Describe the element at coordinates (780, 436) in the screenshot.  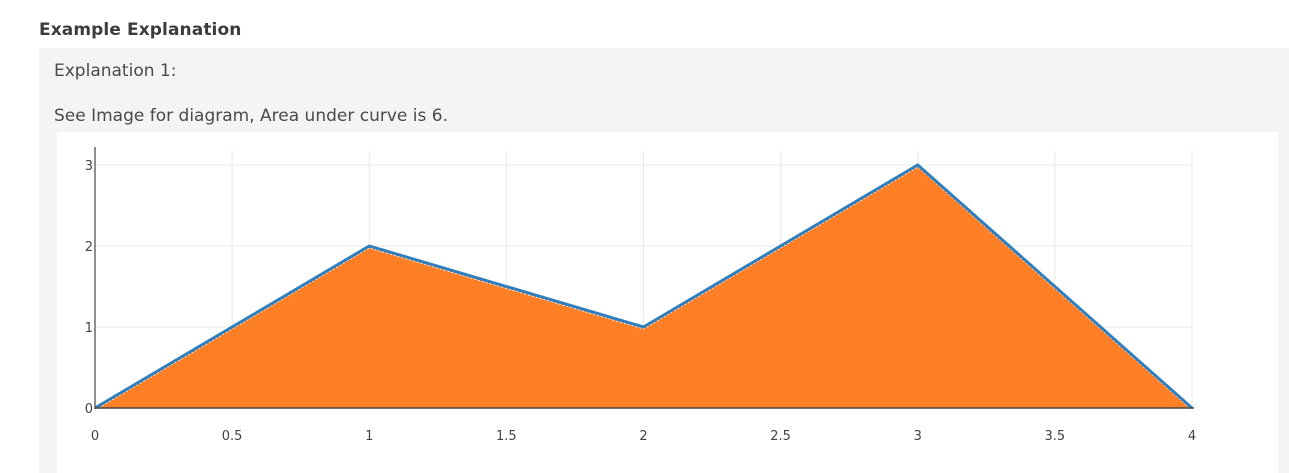
I see `x-tick-label: 2.5` at that location.